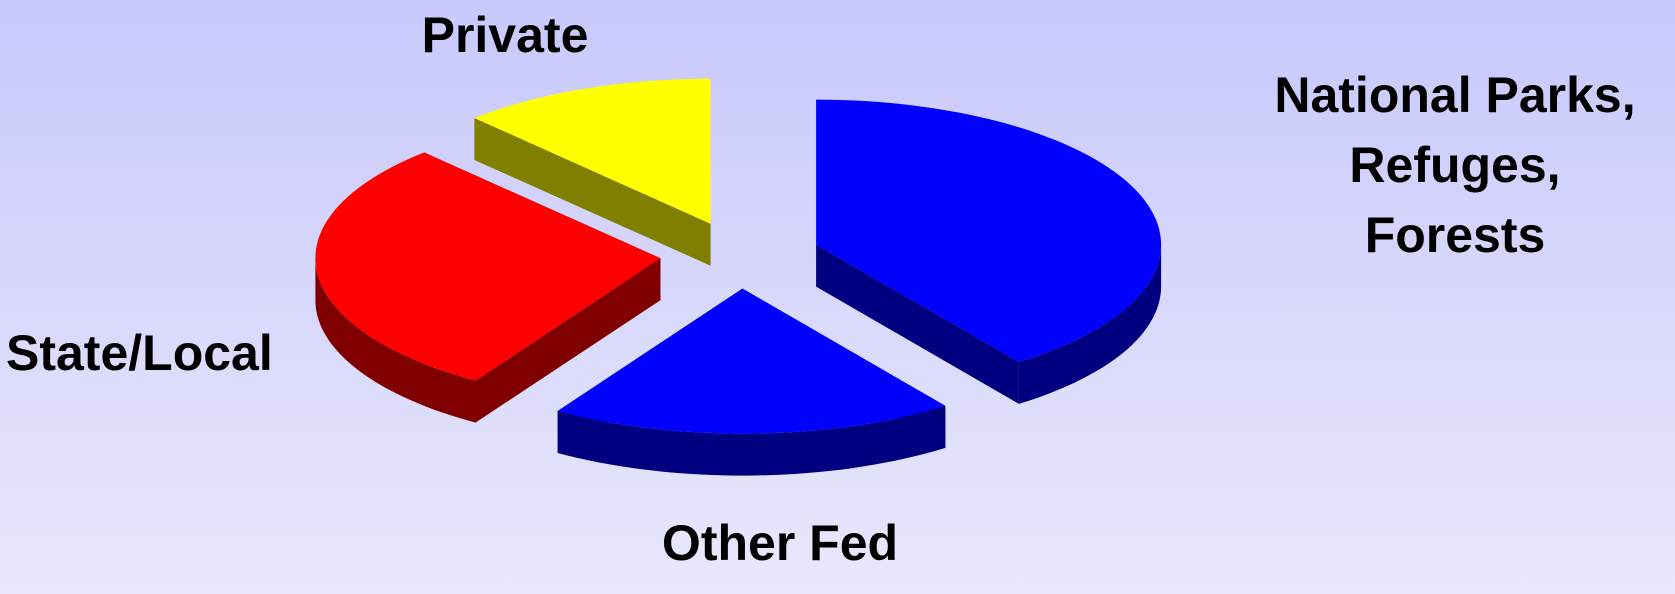  Describe the element at coordinates (1455, 165) in the screenshot. I see `slice-label: National Parks, Refuges, Forests` at that location.